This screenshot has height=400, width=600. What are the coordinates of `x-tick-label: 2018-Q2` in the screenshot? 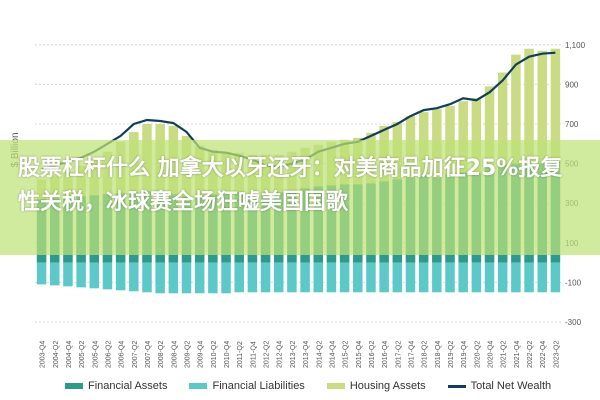 It's located at (425, 354).